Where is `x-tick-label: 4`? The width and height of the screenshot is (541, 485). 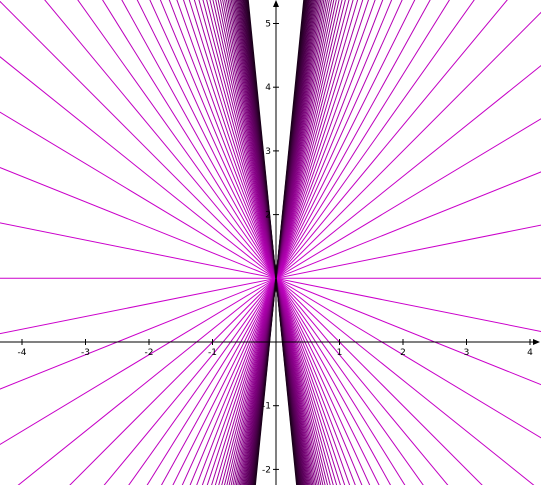
x-tick-label: 4 is located at coordinates (530, 353).